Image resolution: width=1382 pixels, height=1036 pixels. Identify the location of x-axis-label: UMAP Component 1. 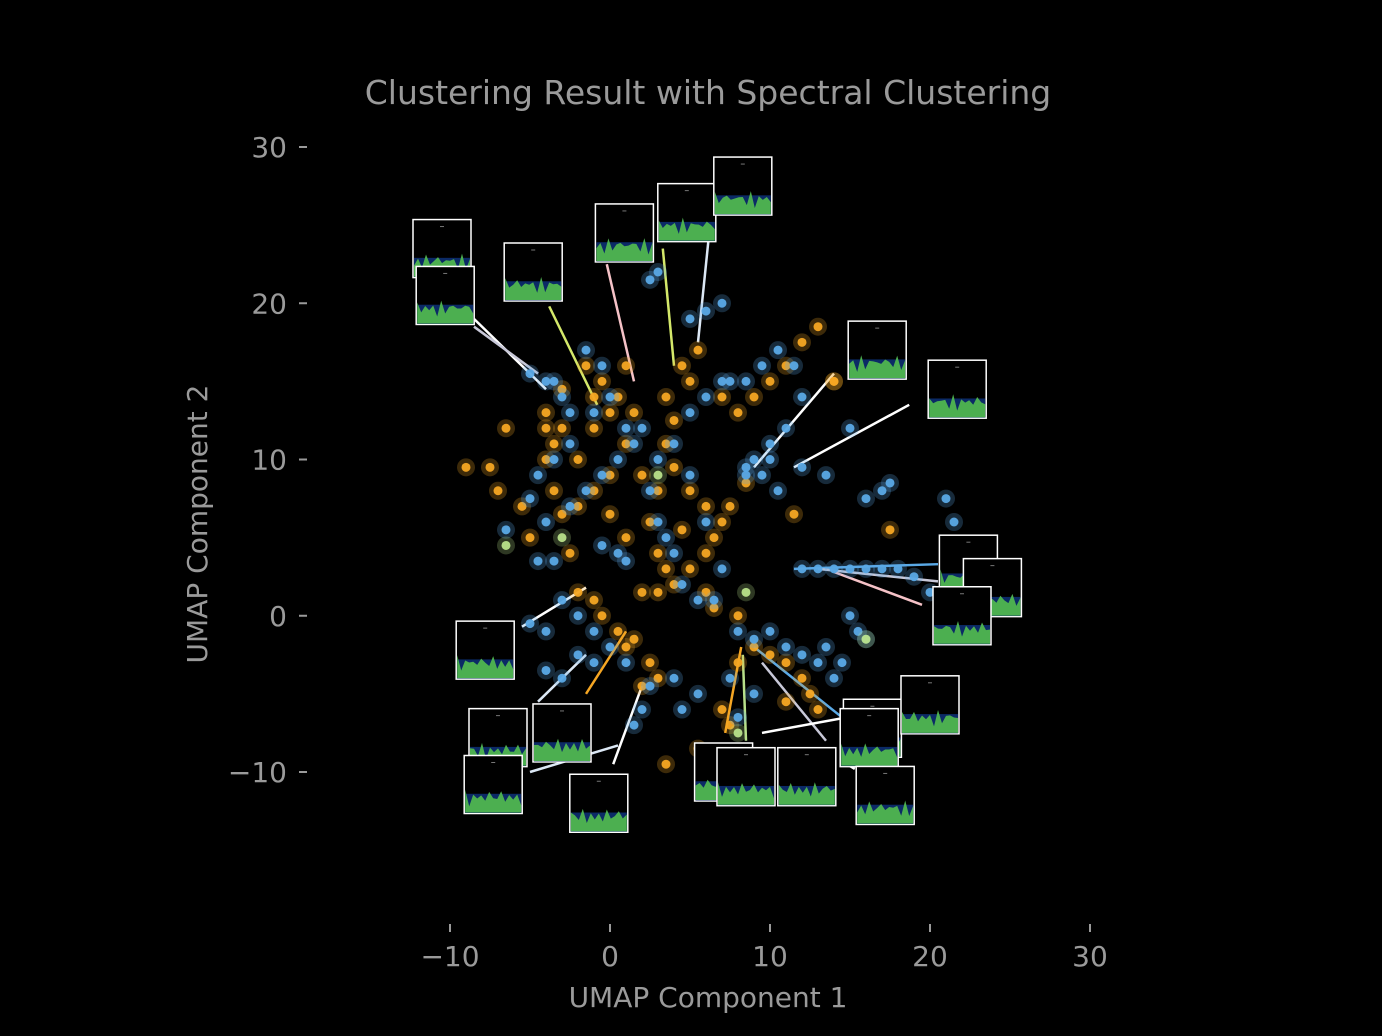
(708, 997).